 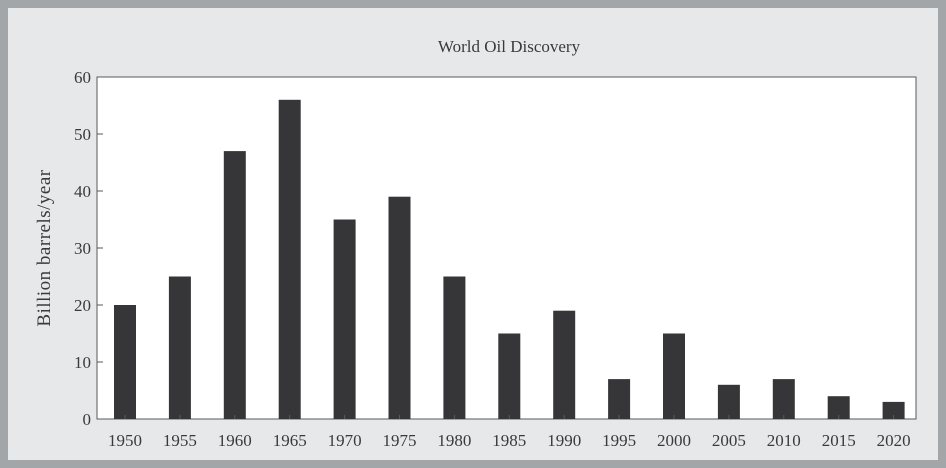 What do you see at coordinates (82, 191) in the screenshot?
I see `y-tick-label: 40` at bounding box center [82, 191].